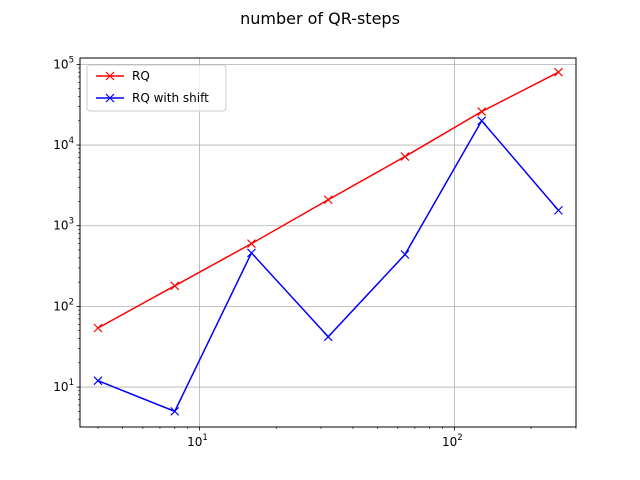  What do you see at coordinates (170, 98) in the screenshot?
I see `legend-label-rq-shift: RQ with shift` at bounding box center [170, 98].